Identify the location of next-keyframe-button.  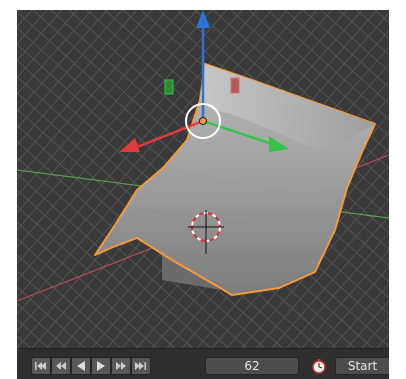
(121, 366).